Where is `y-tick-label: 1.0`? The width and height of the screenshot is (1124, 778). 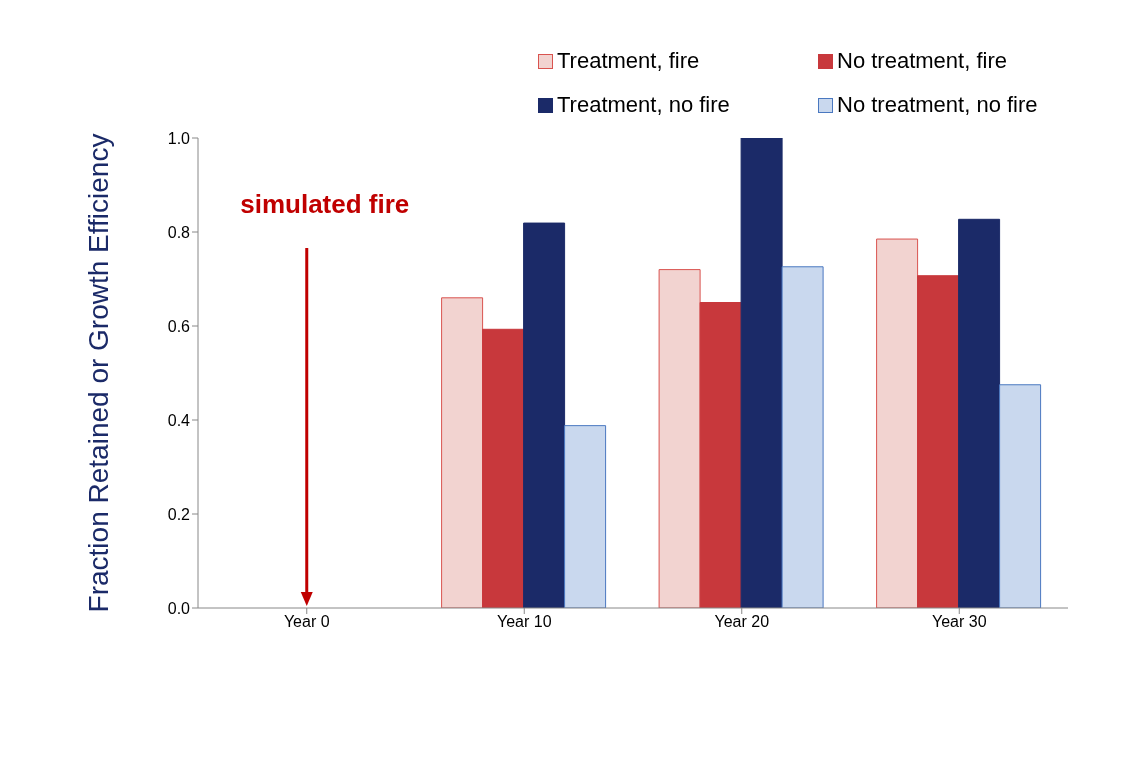
y-tick-label: 1.0 is located at coordinates (179, 138).